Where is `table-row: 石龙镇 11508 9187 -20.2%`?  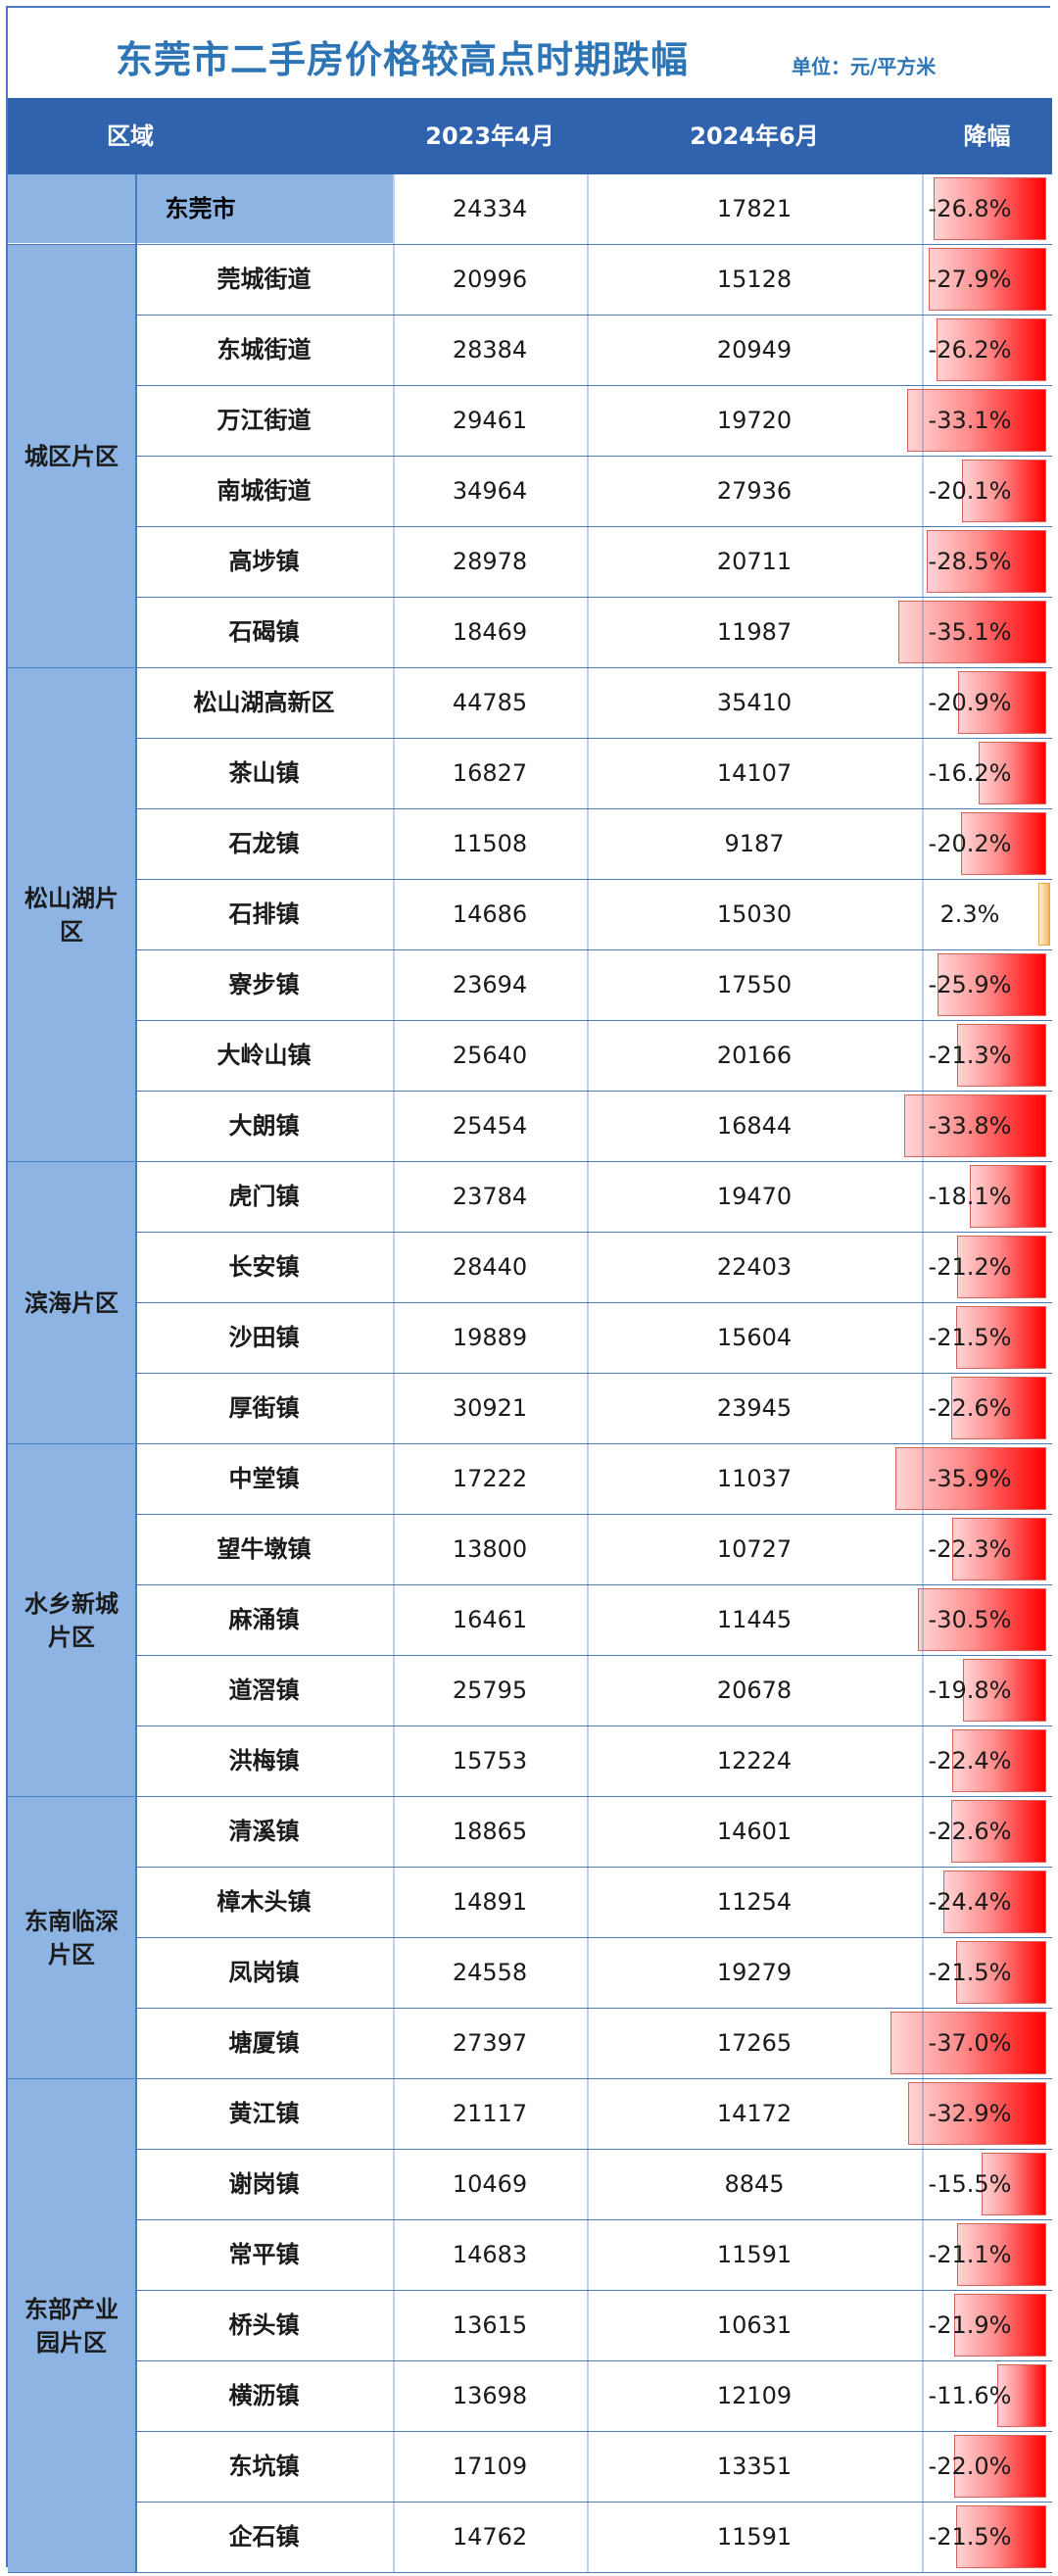 table-row: 石龙镇 11508 9187 -20.2% is located at coordinates (530, 844).